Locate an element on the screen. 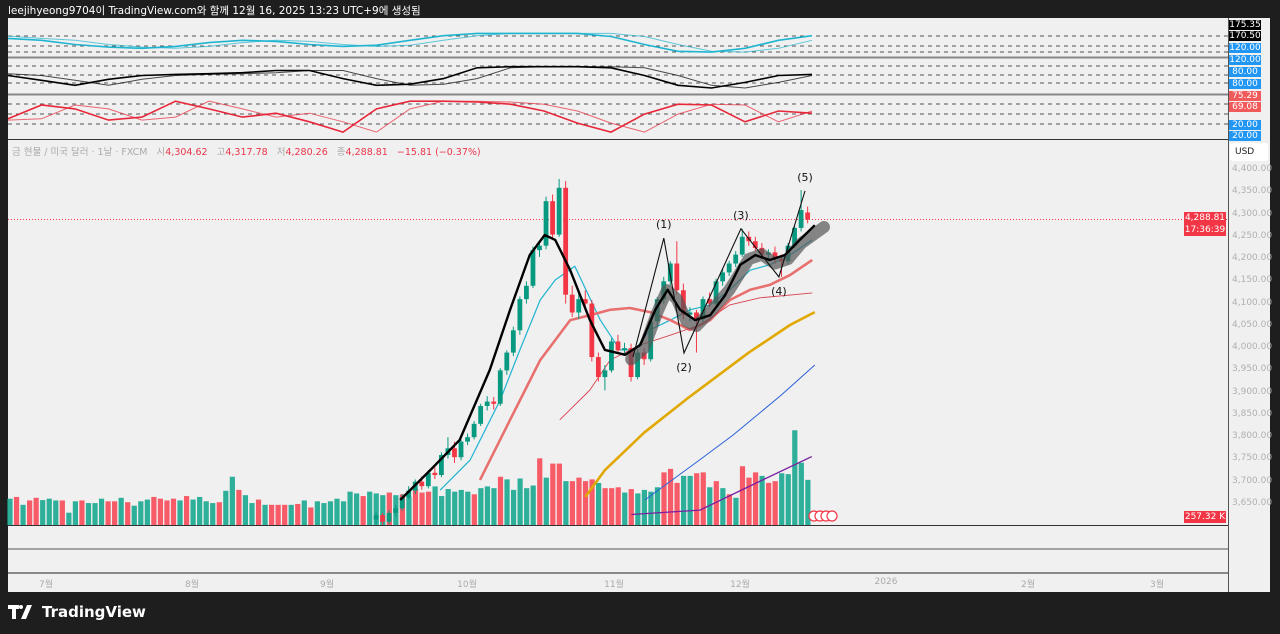 The width and height of the screenshot is (1280, 634). price-tick-label: 4,400.00 is located at coordinates (1252, 169).